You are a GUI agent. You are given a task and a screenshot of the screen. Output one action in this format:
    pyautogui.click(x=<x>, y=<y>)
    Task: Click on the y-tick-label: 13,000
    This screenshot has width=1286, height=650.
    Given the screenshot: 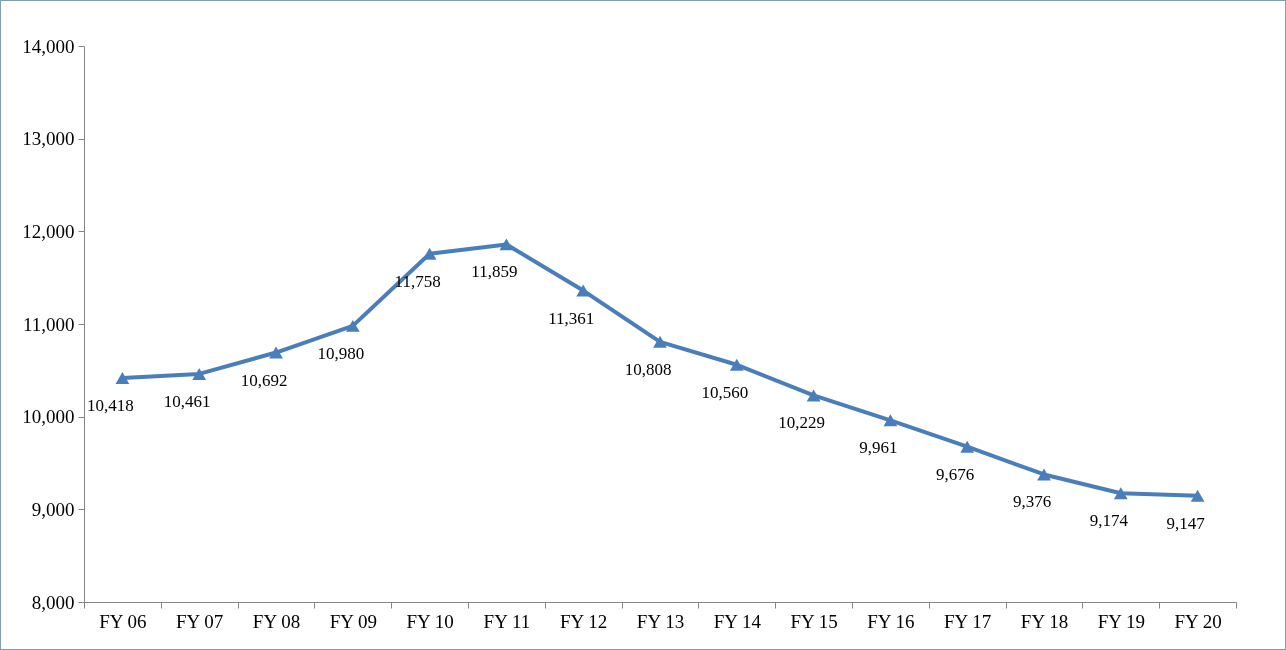 What is the action you would take?
    pyautogui.click(x=48, y=139)
    